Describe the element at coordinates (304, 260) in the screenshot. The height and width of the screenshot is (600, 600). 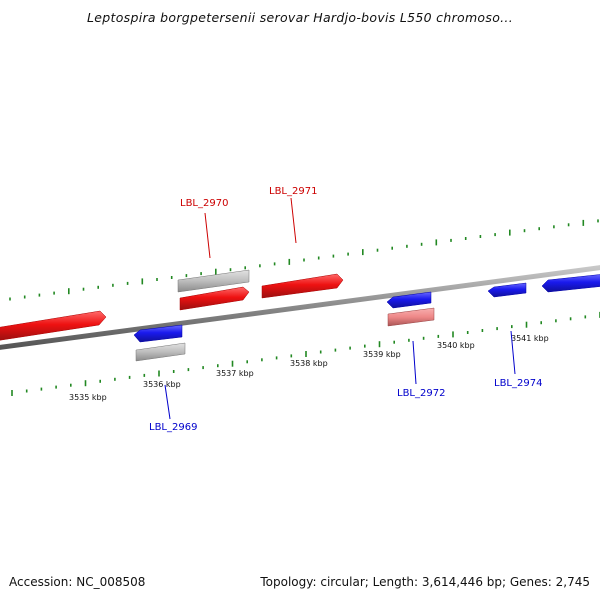
I see `outer-tick-row` at that location.